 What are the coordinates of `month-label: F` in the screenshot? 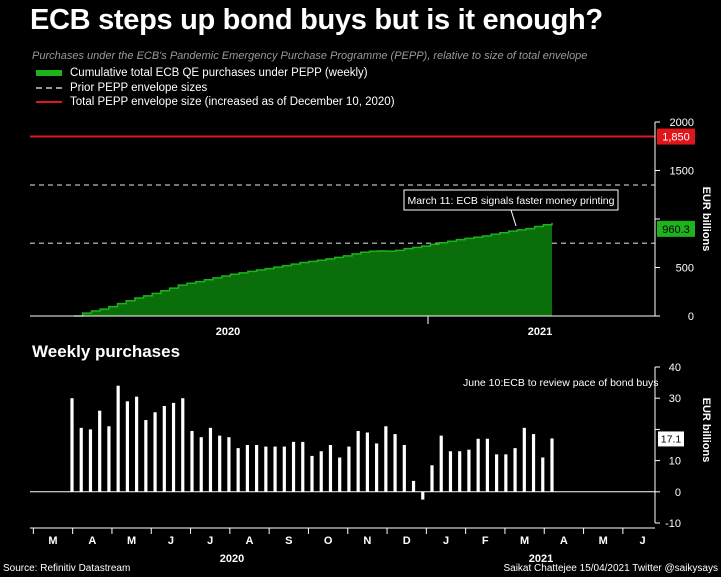 It's located at (485, 541).